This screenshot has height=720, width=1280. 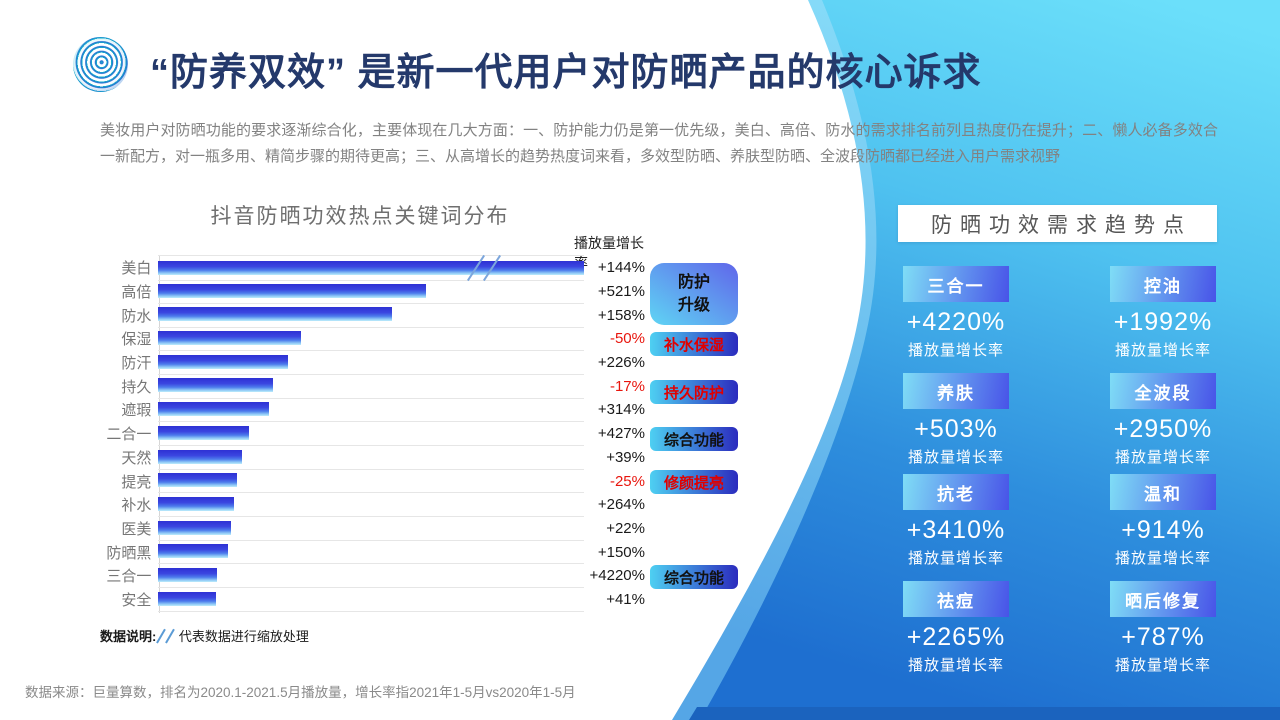 I want to click on category-label: 防晒黑, so click(x=129, y=553).